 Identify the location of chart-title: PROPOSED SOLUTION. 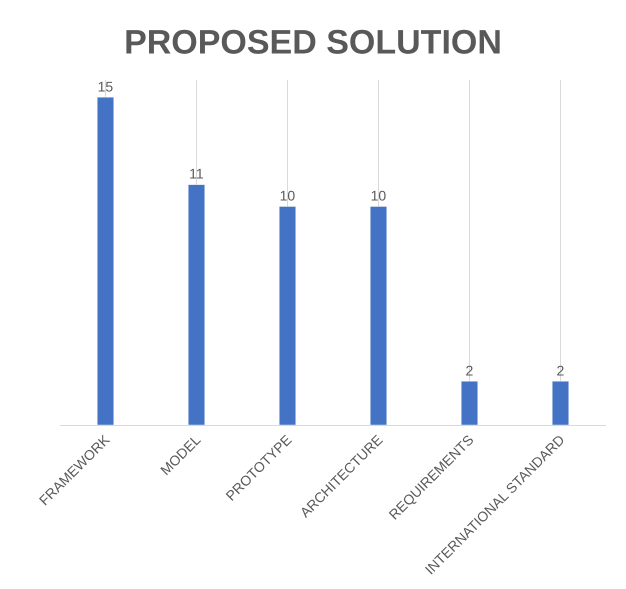
(313, 42).